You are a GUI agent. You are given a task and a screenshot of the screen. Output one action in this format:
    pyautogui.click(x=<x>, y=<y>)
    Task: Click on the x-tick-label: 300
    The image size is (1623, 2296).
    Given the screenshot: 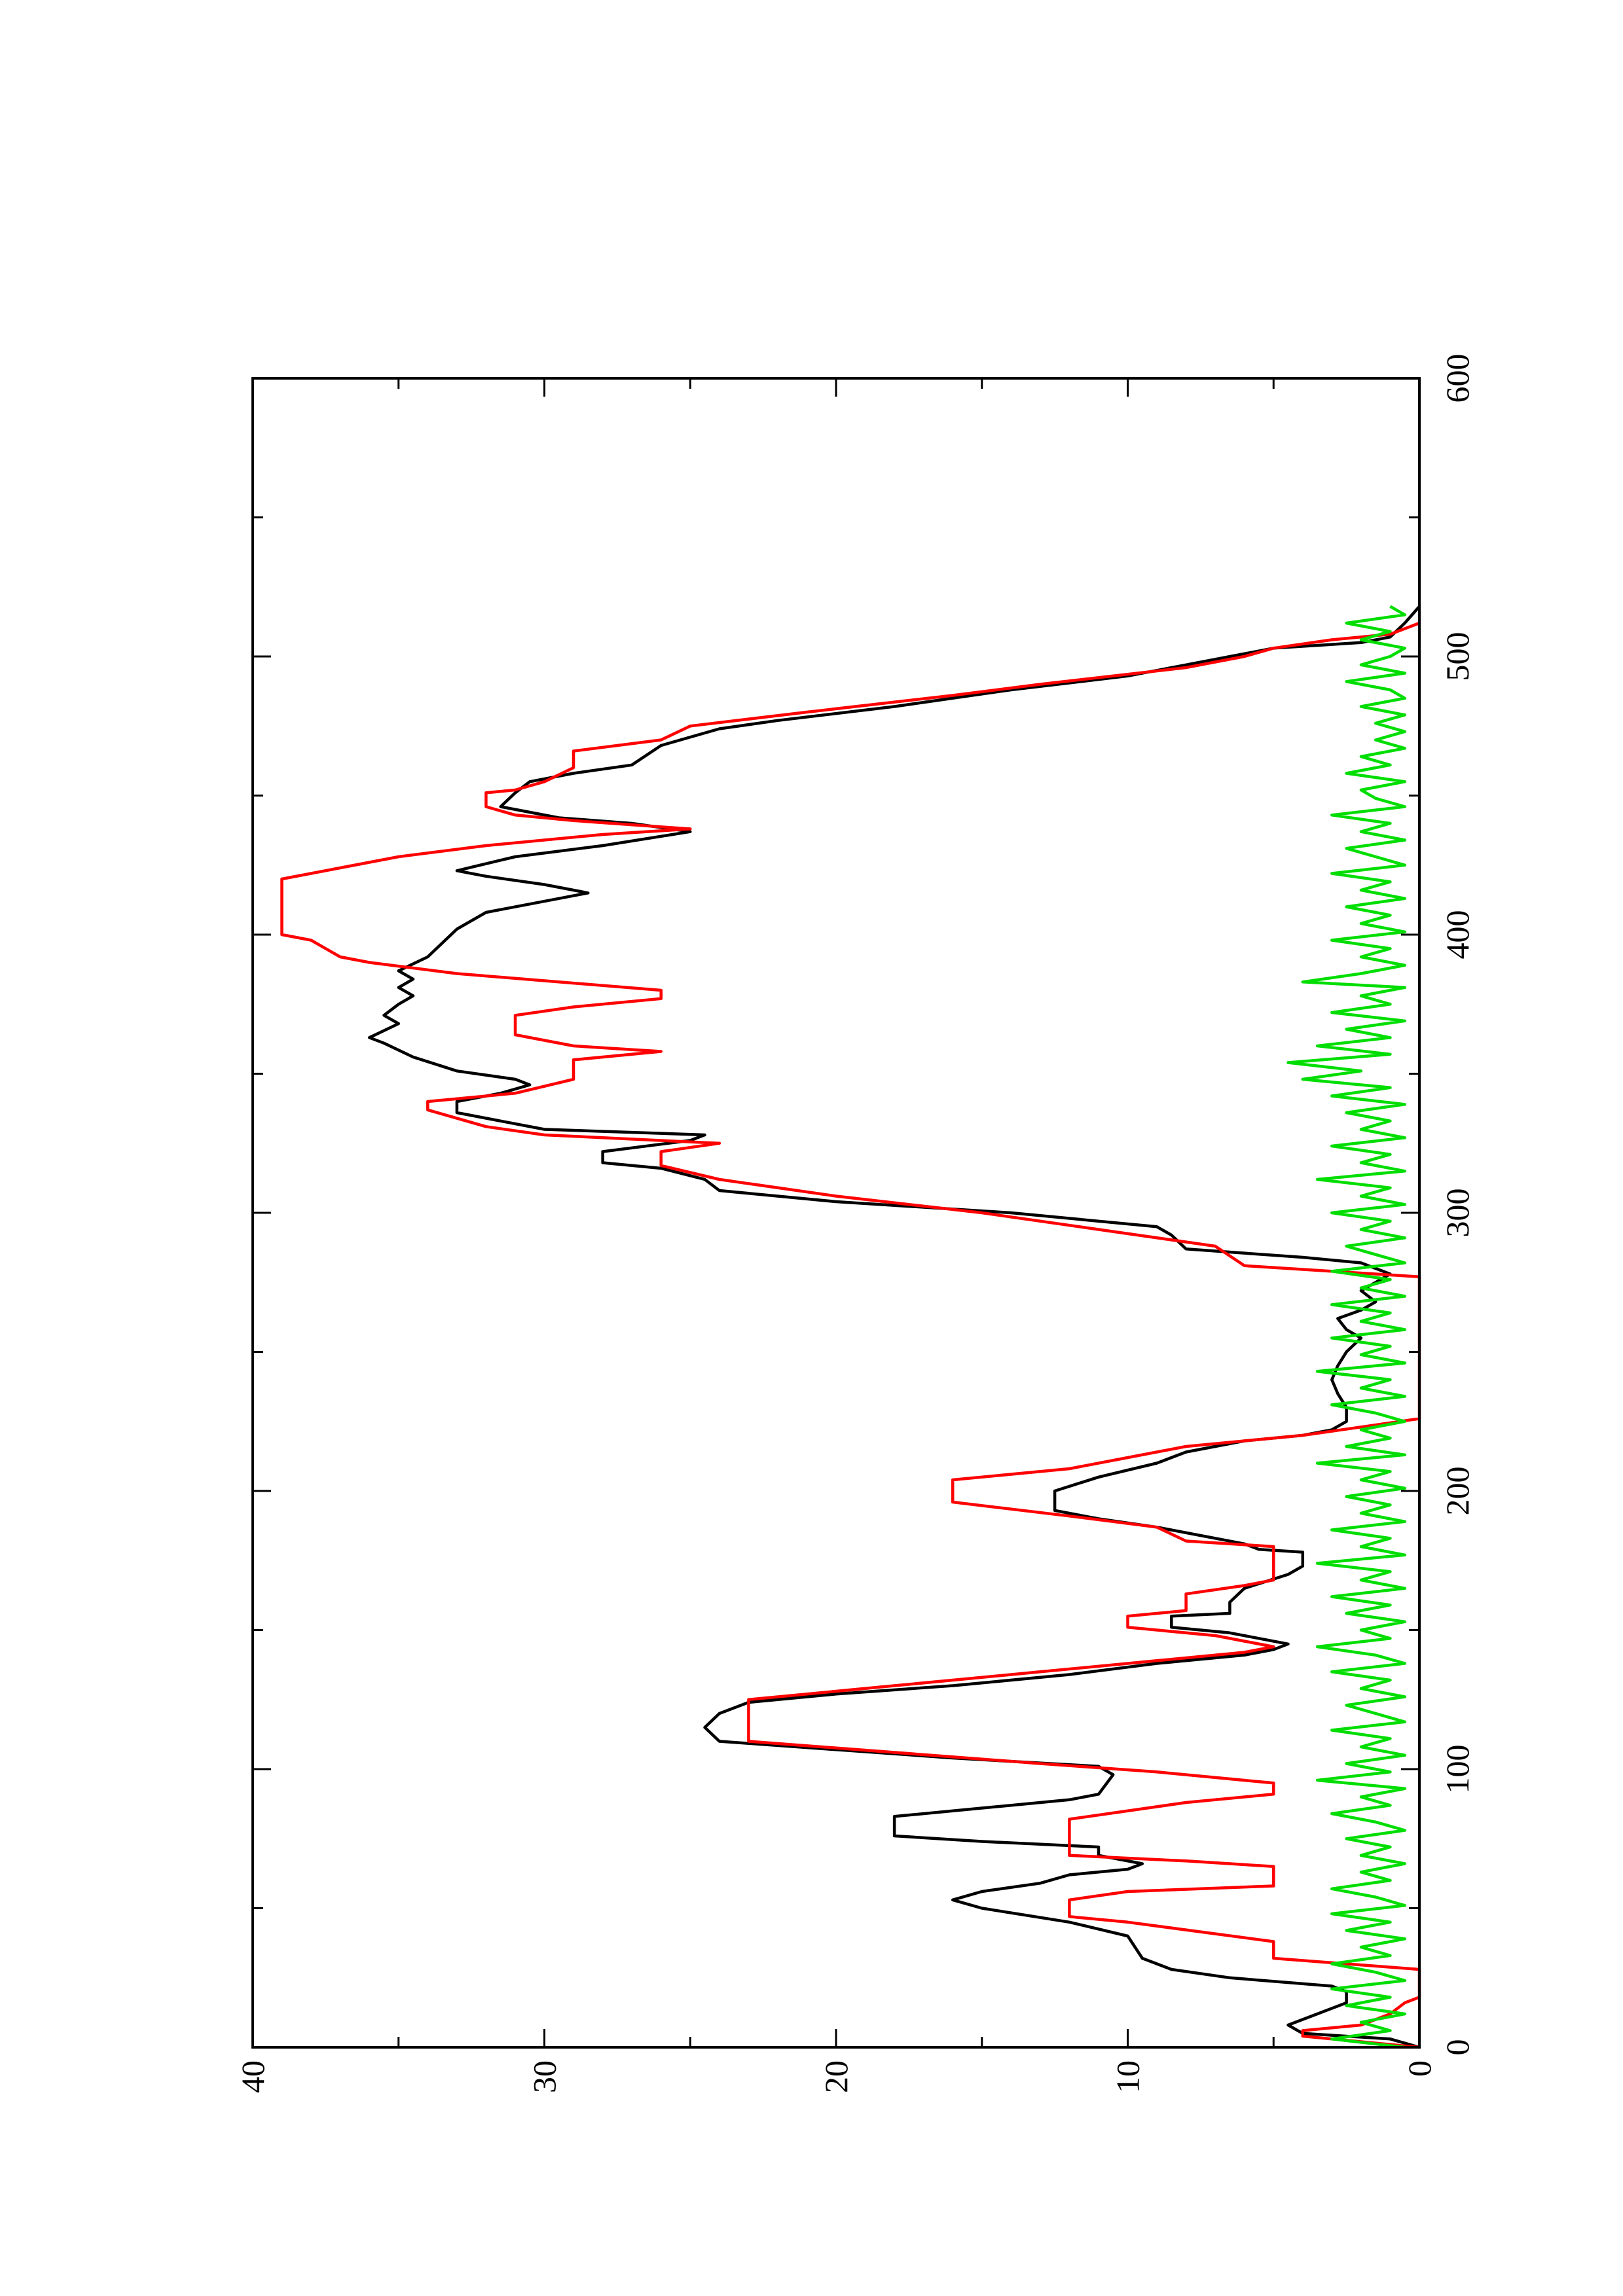 What is the action you would take?
    pyautogui.click(x=1457, y=1213)
    